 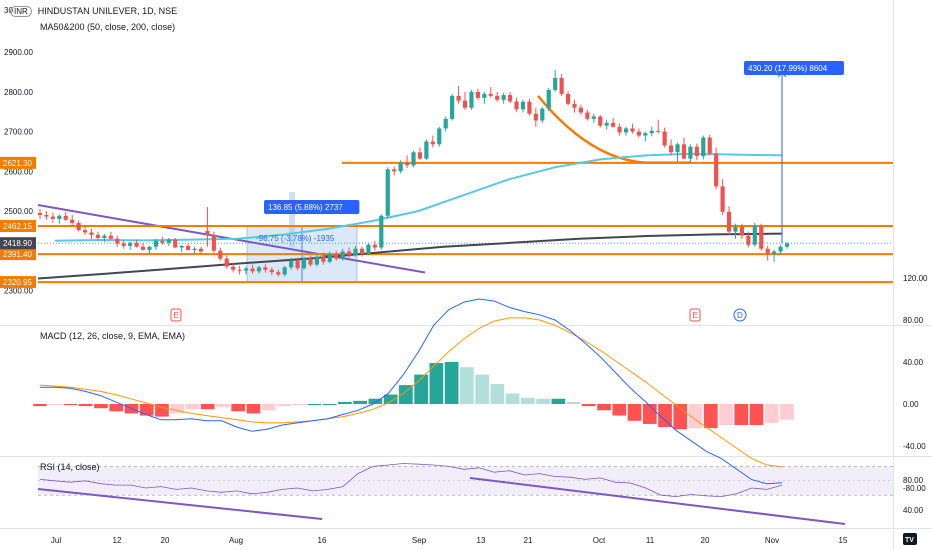 I want to click on x-tick-label: 20, so click(x=165, y=540).